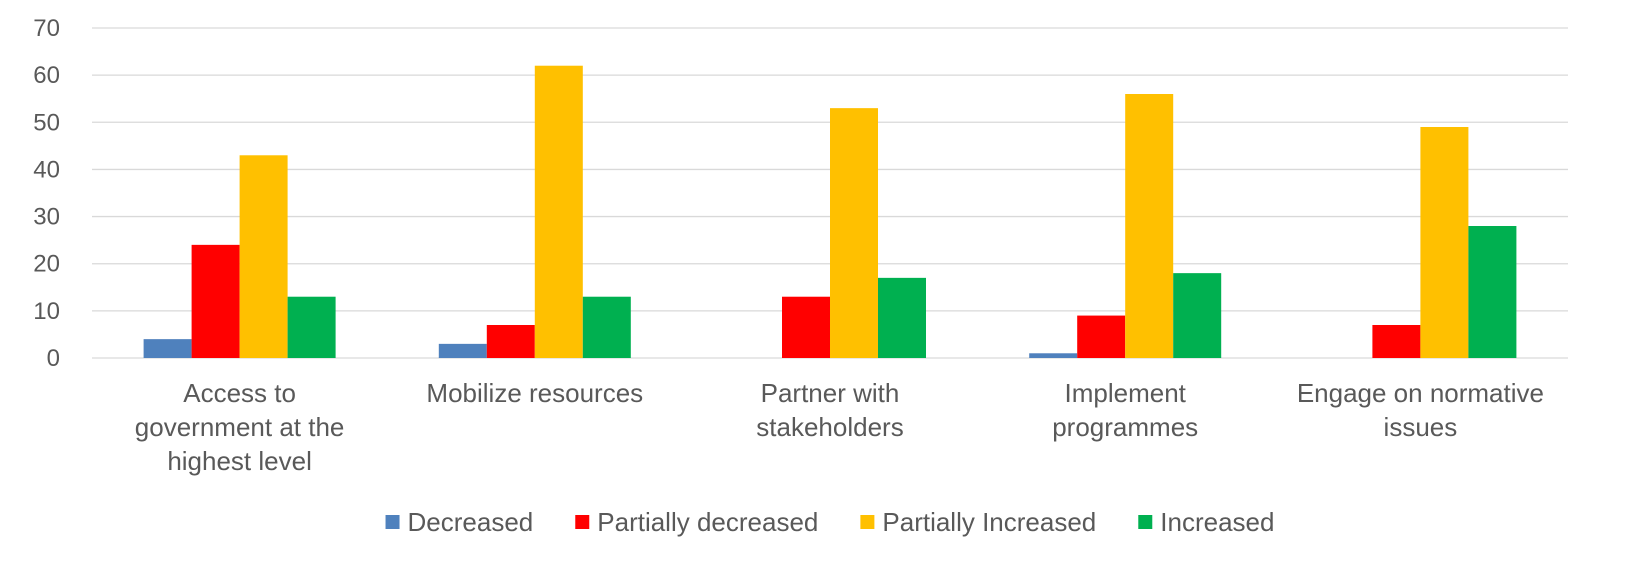 The image size is (1649, 568). What do you see at coordinates (46, 169) in the screenshot?
I see `y-tick-label: 40` at bounding box center [46, 169].